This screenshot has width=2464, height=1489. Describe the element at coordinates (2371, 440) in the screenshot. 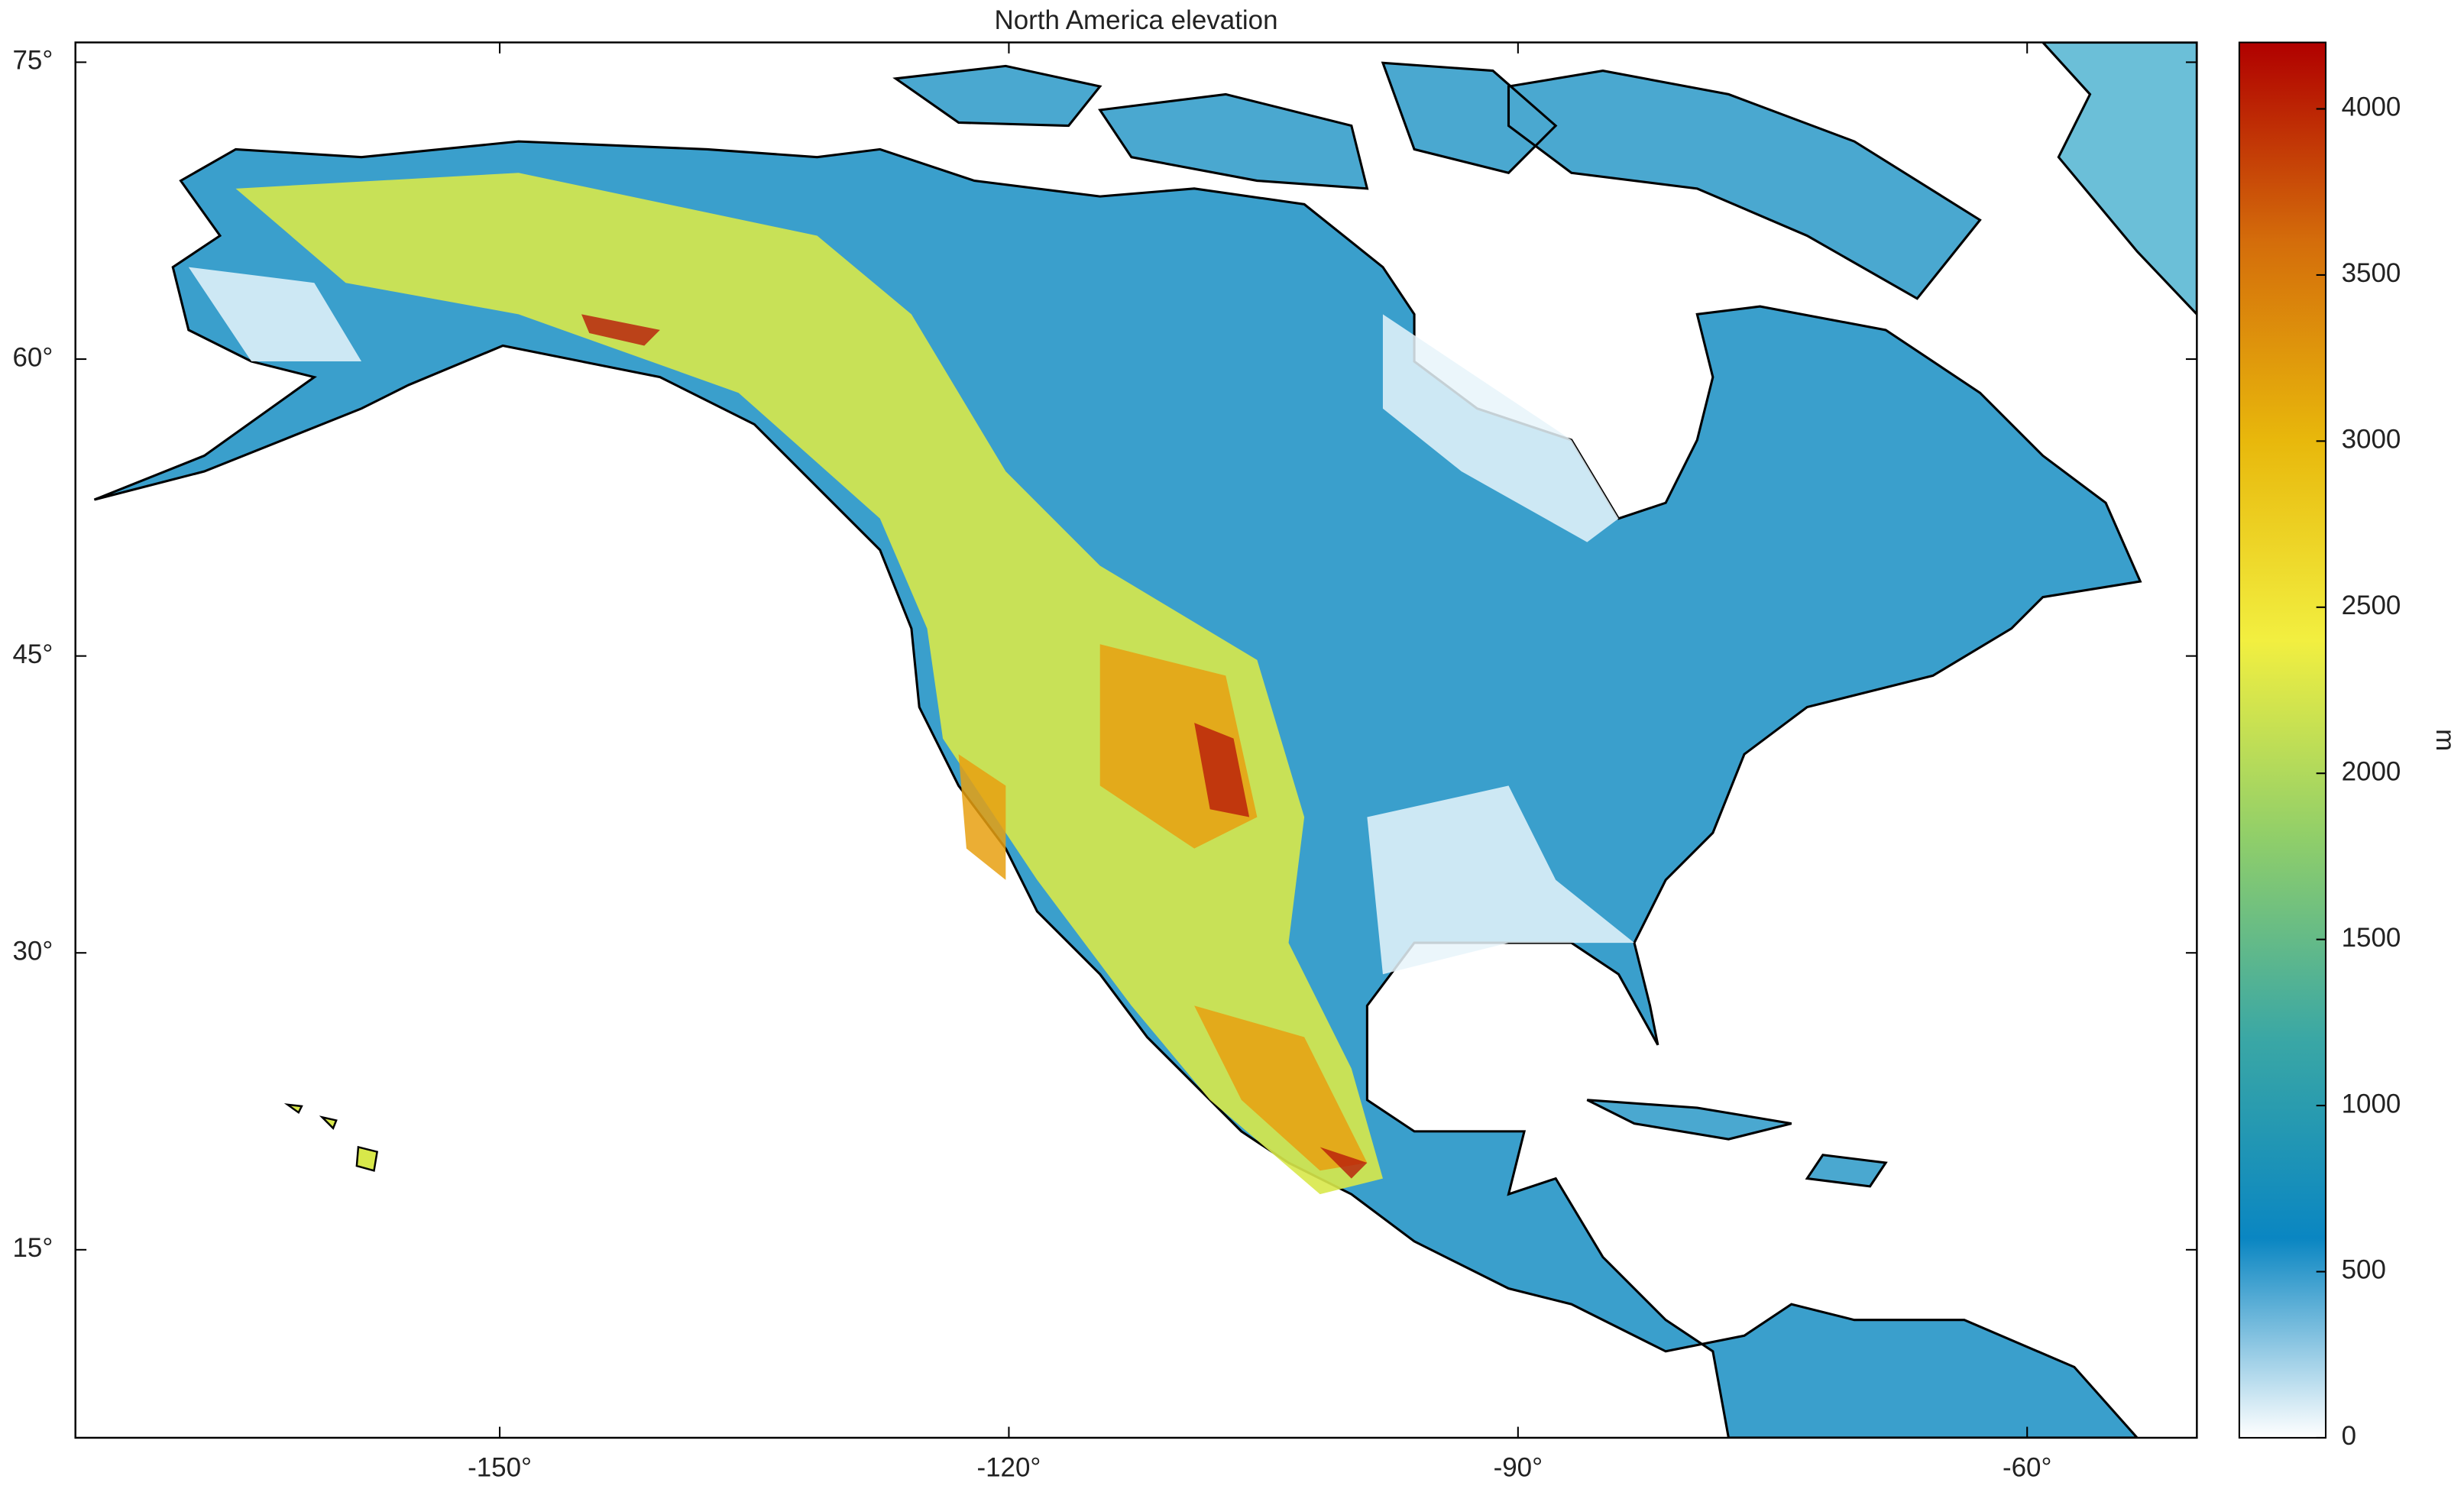

I see `colorbar-tick-label: 3000` at that location.